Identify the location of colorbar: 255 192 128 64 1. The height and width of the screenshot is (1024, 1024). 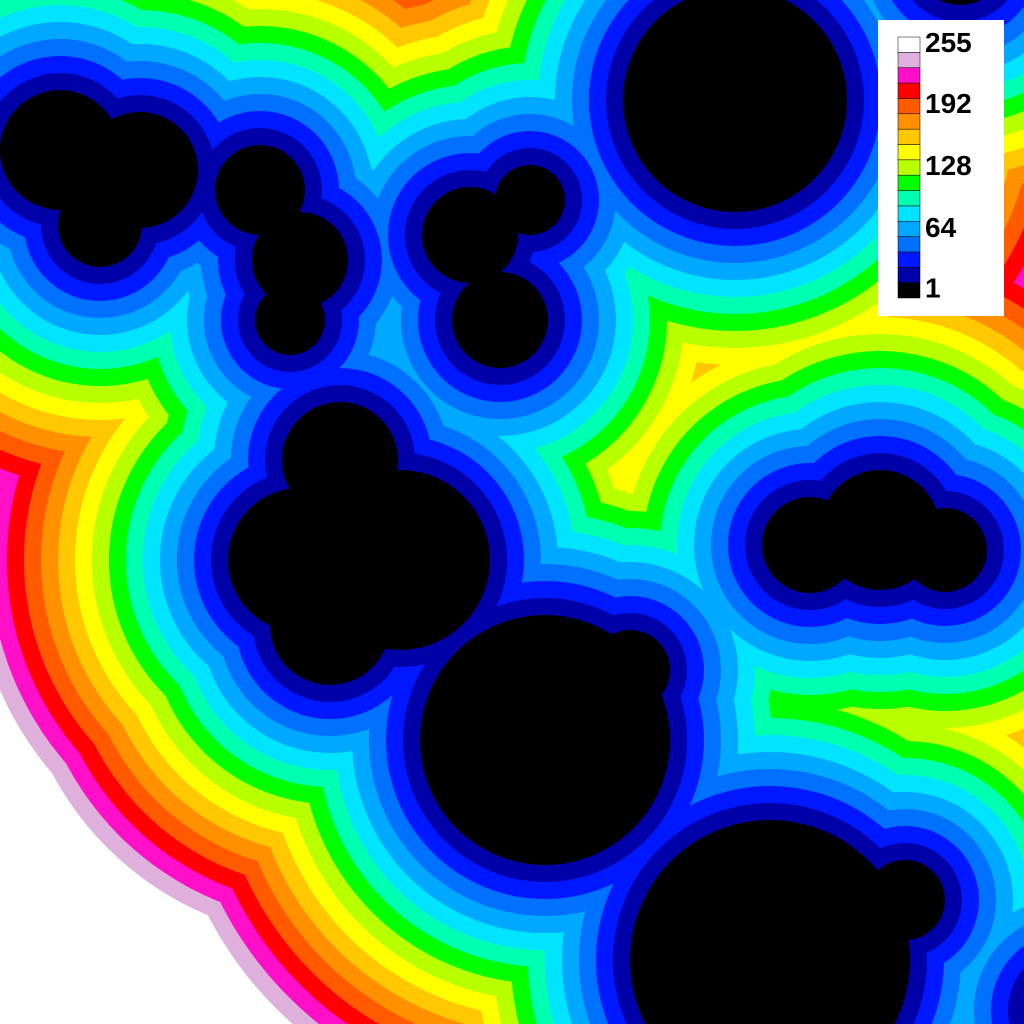
(941, 168).